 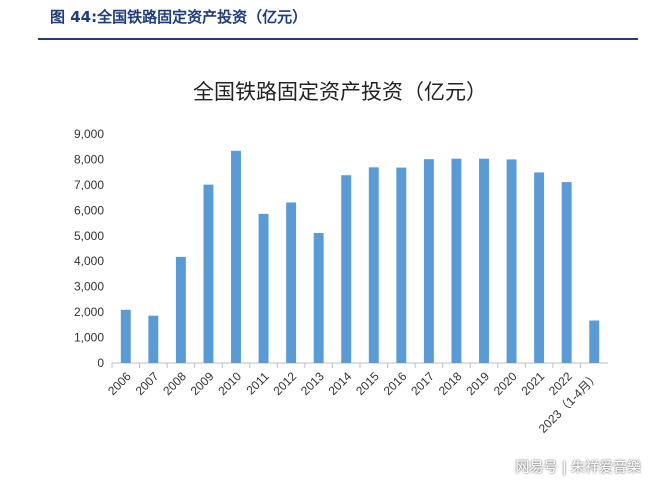 I want to click on x-tick-label: 2019, so click(x=477, y=383).